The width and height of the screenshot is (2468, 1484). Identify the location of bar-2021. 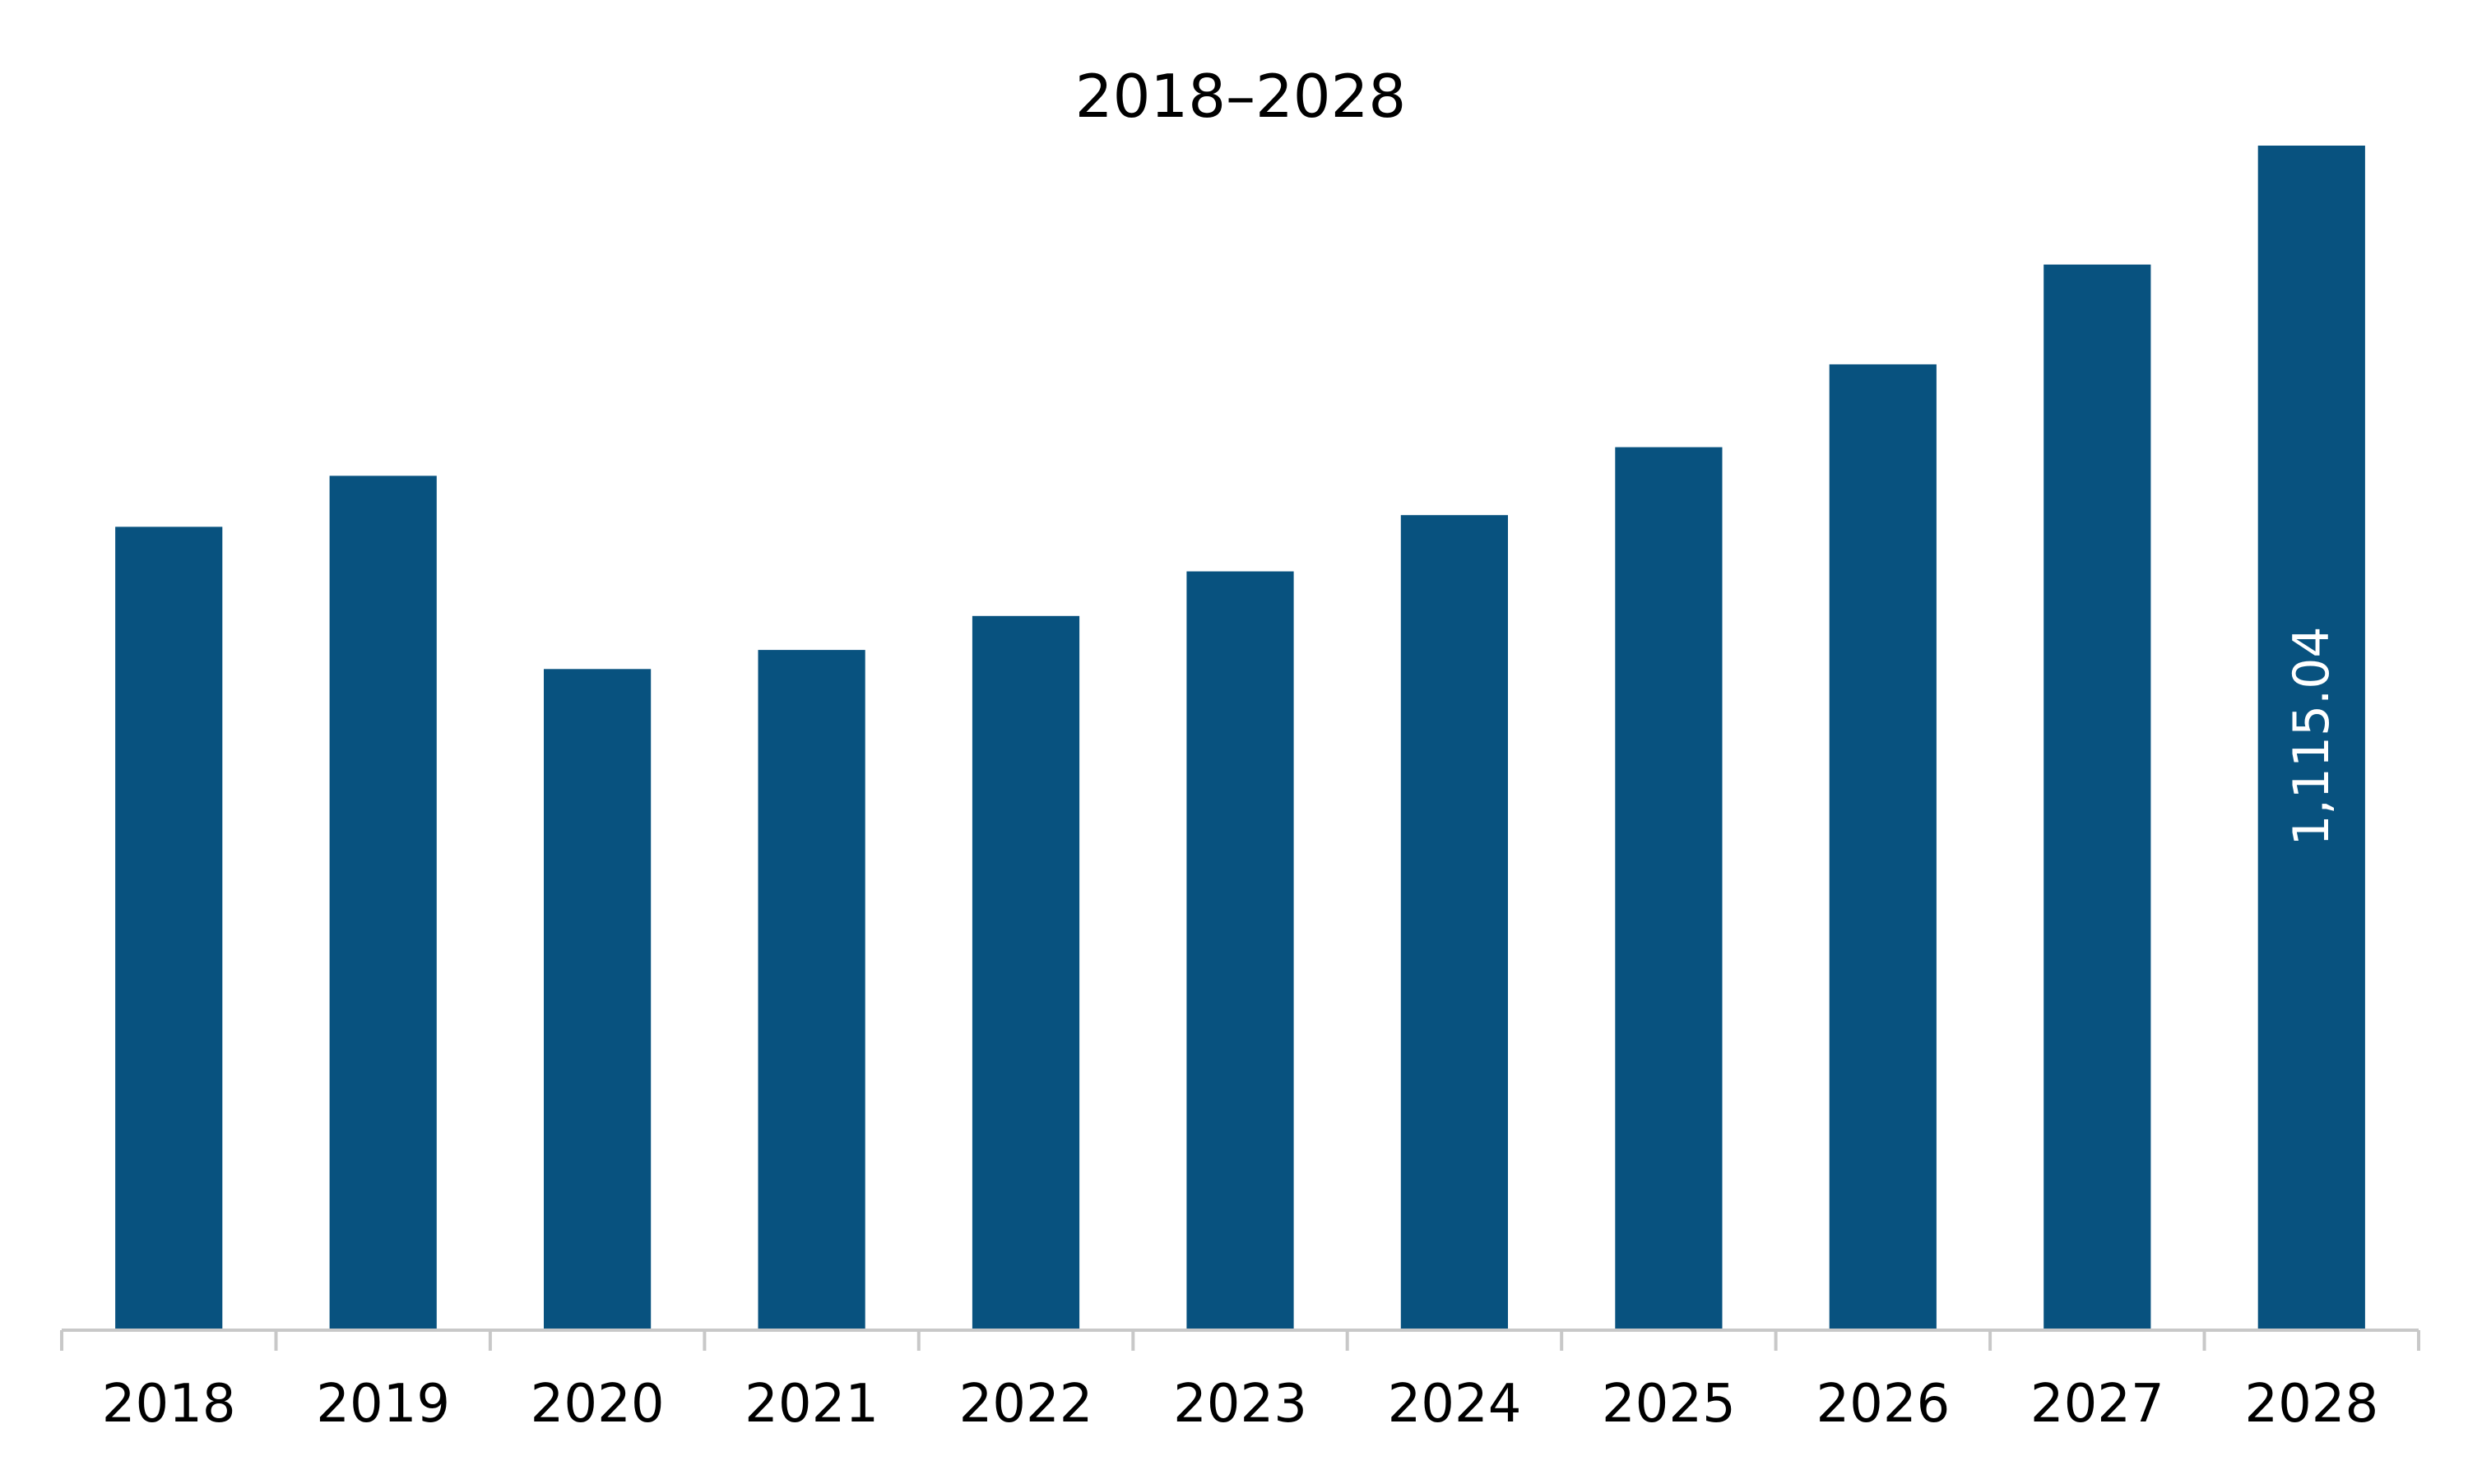
(811, 989).